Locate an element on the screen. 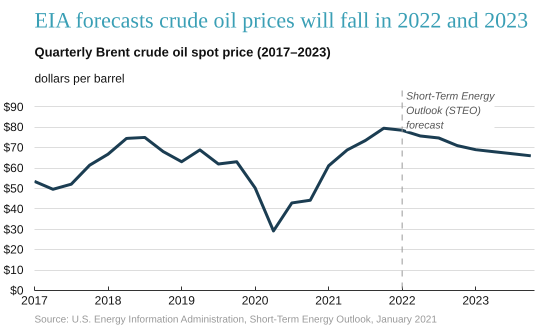  chart-title: EIA forecasts crude oil prices will fall in 2022 and 2023 is located at coordinates (281, 20).